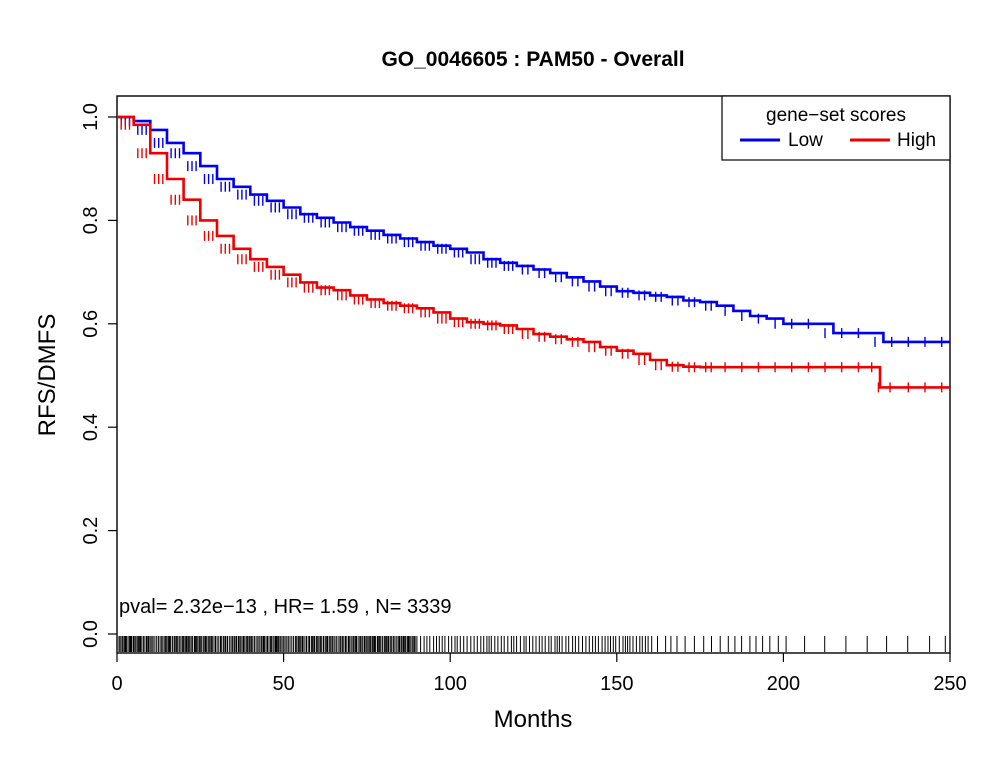 This screenshot has height=770, width=1008. I want to click on censor-rug, so click(532, 644).